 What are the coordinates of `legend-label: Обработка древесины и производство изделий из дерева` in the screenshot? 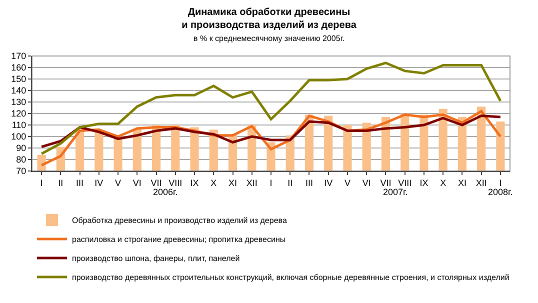 It's located at (180, 221).